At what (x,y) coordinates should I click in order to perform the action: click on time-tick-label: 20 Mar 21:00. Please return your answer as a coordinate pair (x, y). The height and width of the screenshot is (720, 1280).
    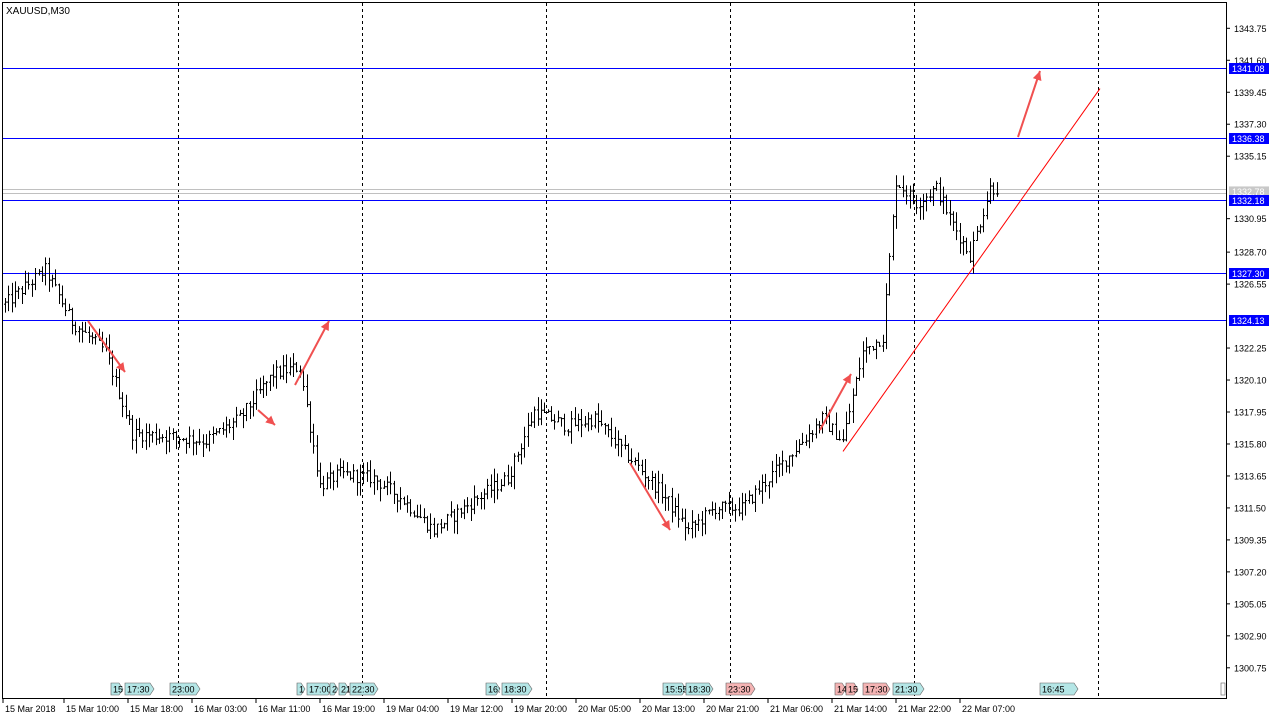
    Looking at the image, I should click on (732, 709).